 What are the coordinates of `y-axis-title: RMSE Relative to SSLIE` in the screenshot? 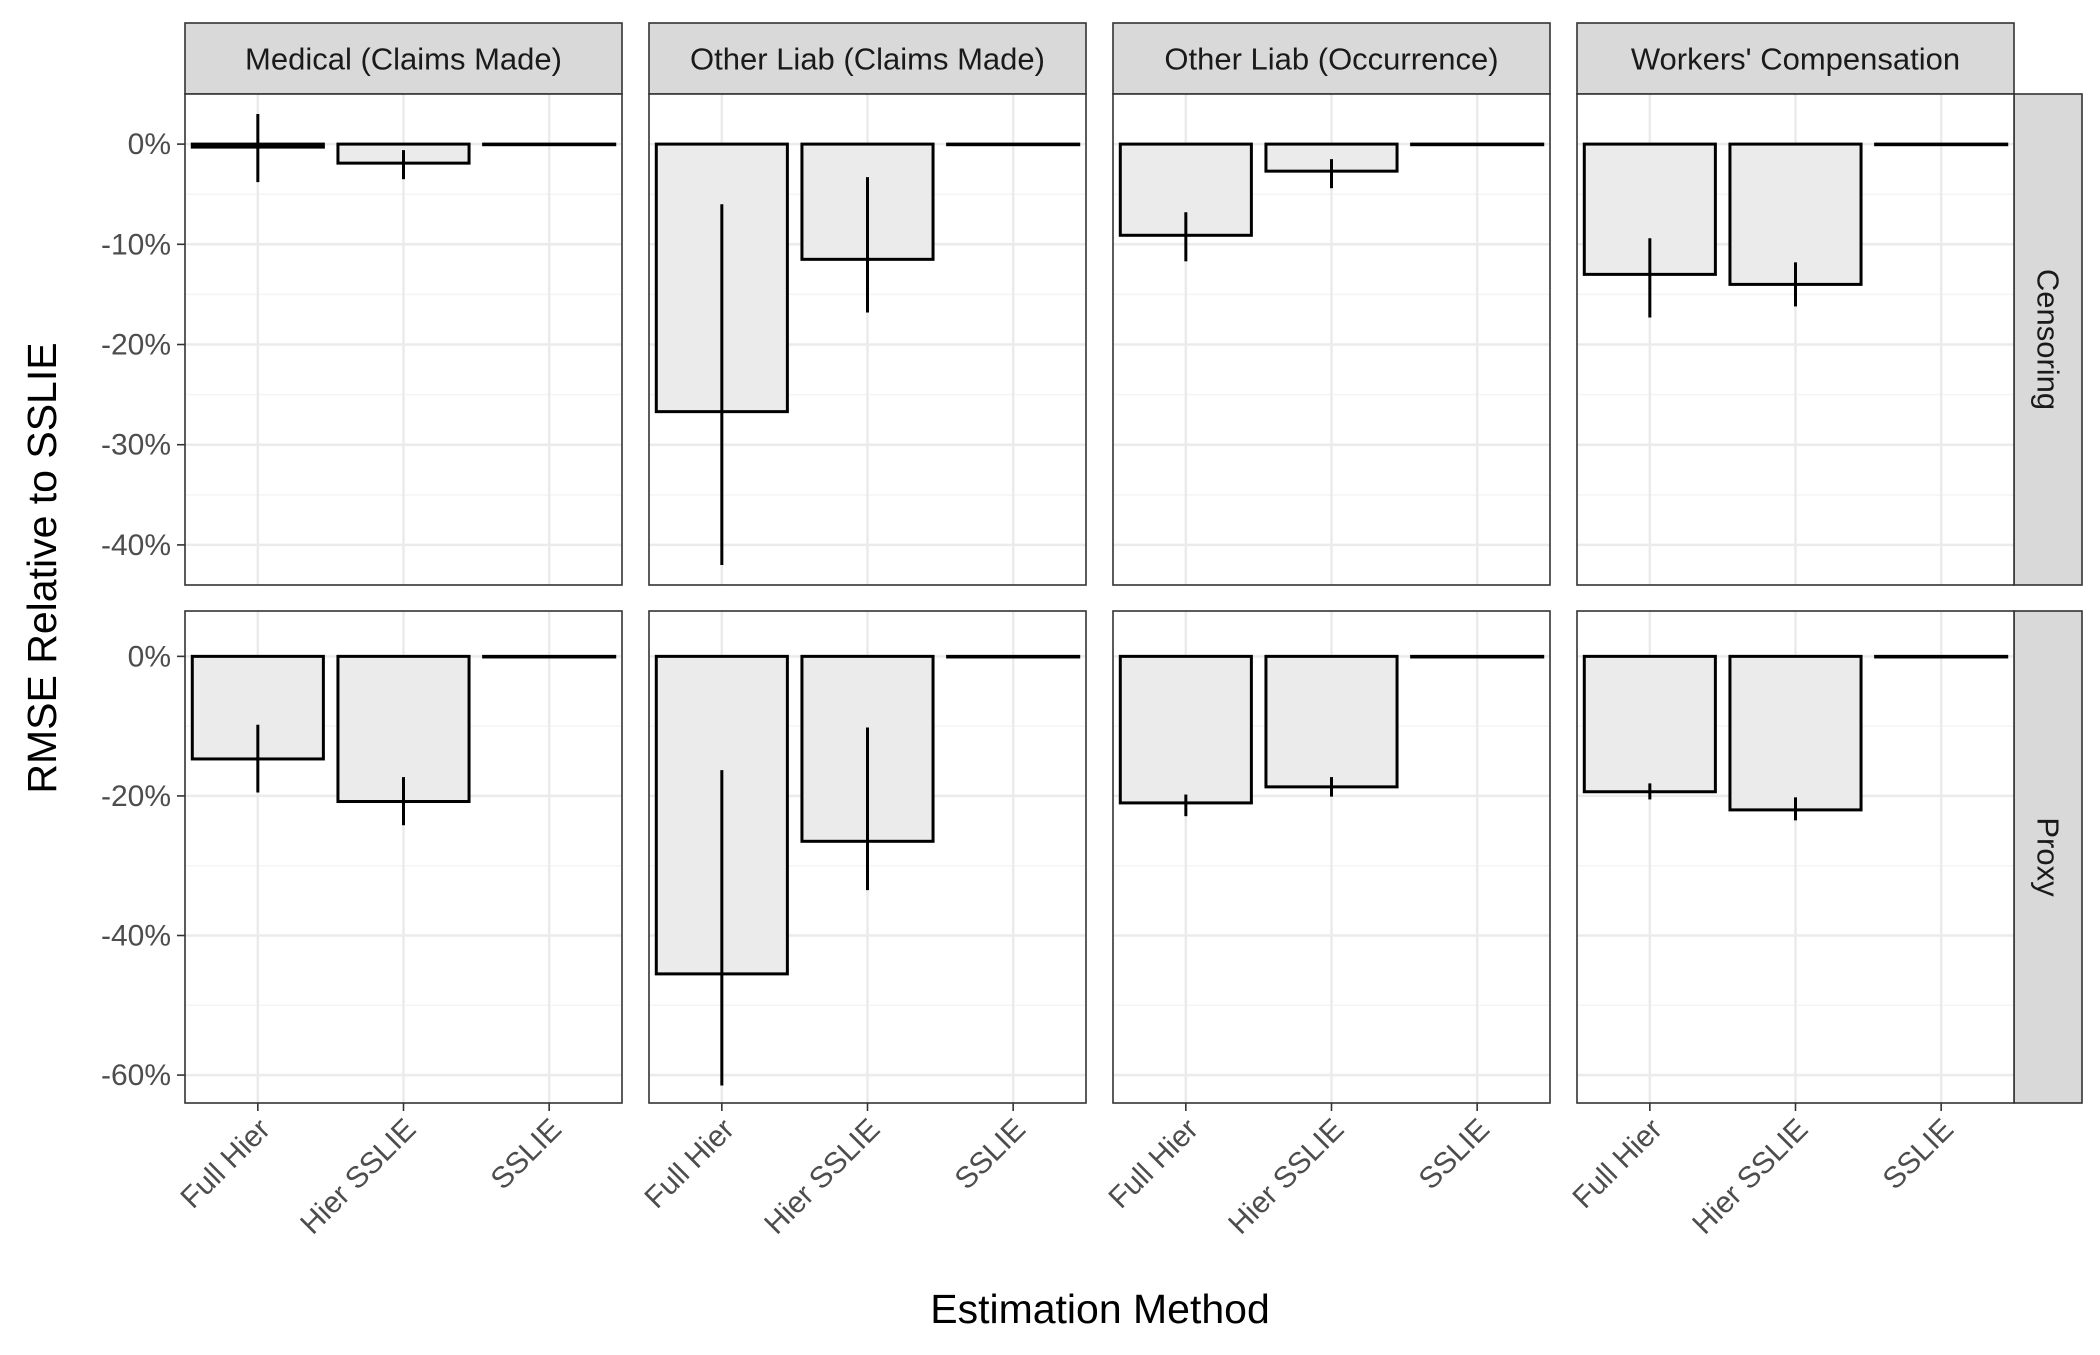 It's located at (42, 567).